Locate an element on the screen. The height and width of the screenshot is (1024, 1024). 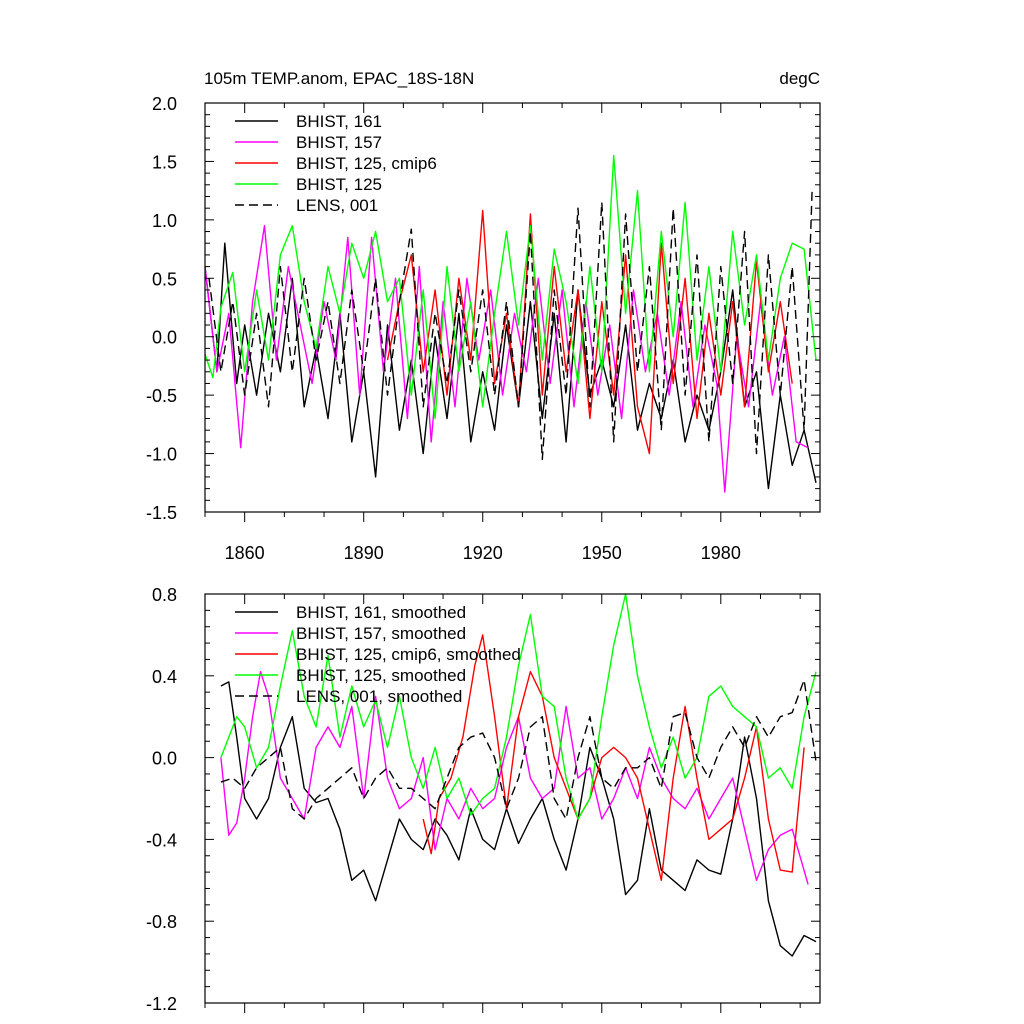
legend-label-3: BHIST, 125, cmip6 is located at coordinates (366, 163).